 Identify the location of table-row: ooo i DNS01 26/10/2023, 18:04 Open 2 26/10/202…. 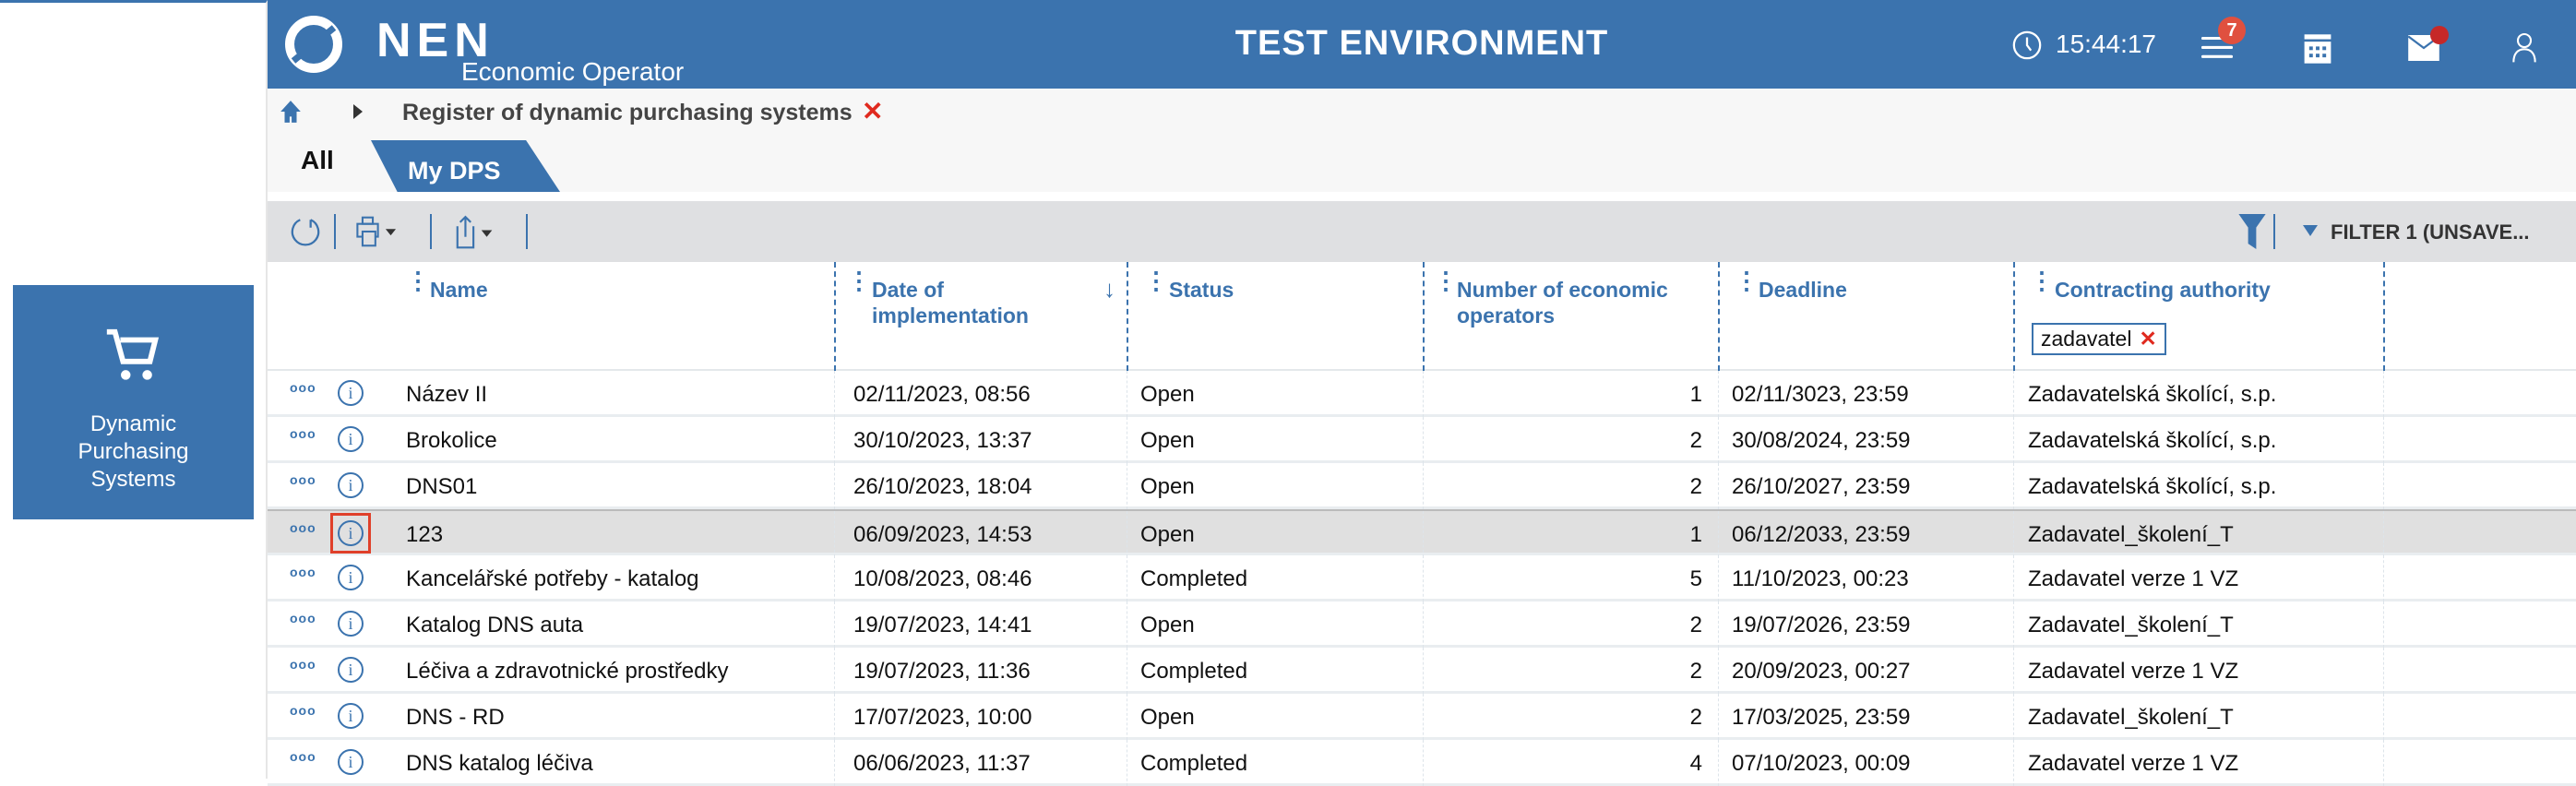
(1422, 486).